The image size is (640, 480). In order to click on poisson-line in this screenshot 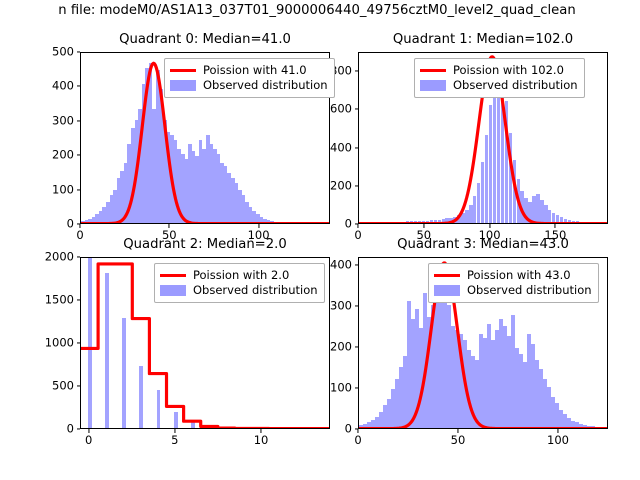, I will do `click(483, 344)`.